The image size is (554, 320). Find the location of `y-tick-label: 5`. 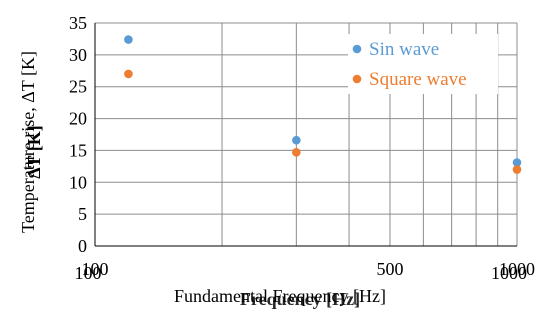

y-tick-label: 5 is located at coordinates (82, 214).